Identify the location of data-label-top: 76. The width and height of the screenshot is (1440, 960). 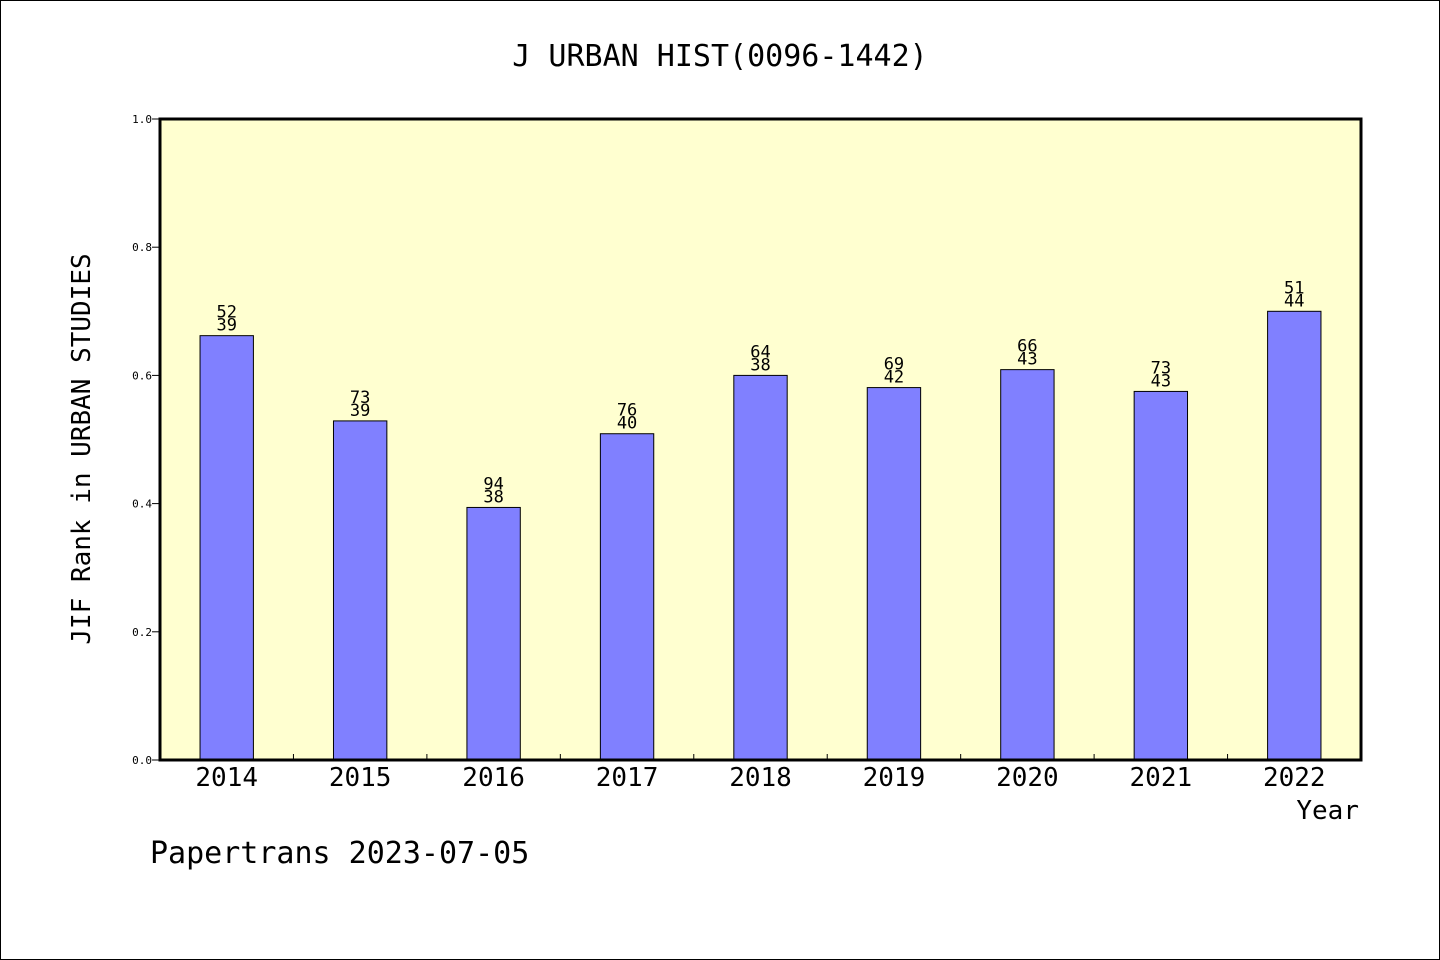
(627, 411).